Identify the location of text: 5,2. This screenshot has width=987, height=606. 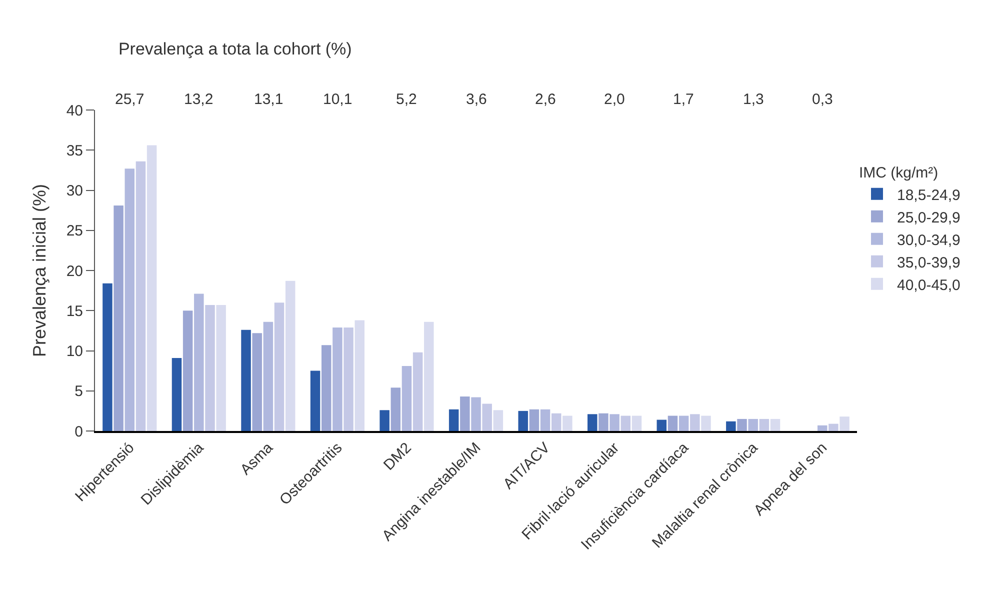
(406, 99).